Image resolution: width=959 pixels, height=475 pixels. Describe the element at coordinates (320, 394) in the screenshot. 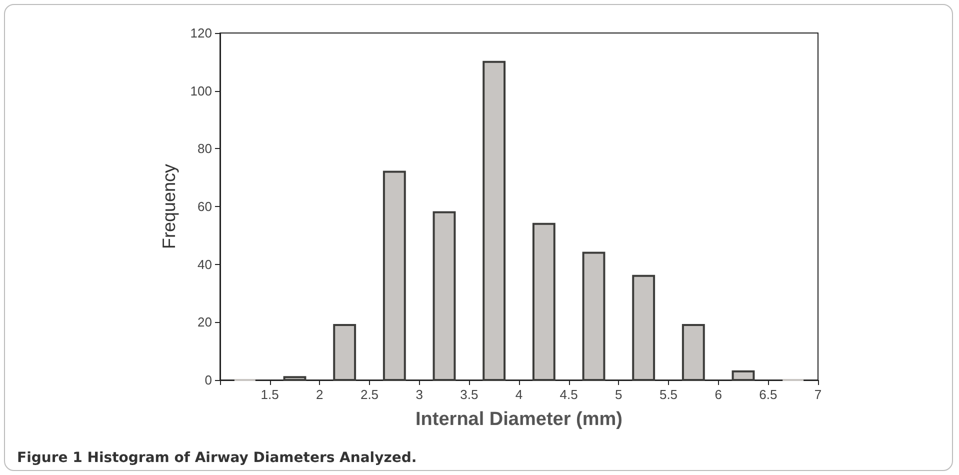

I see `x-tick-label: 2` at that location.